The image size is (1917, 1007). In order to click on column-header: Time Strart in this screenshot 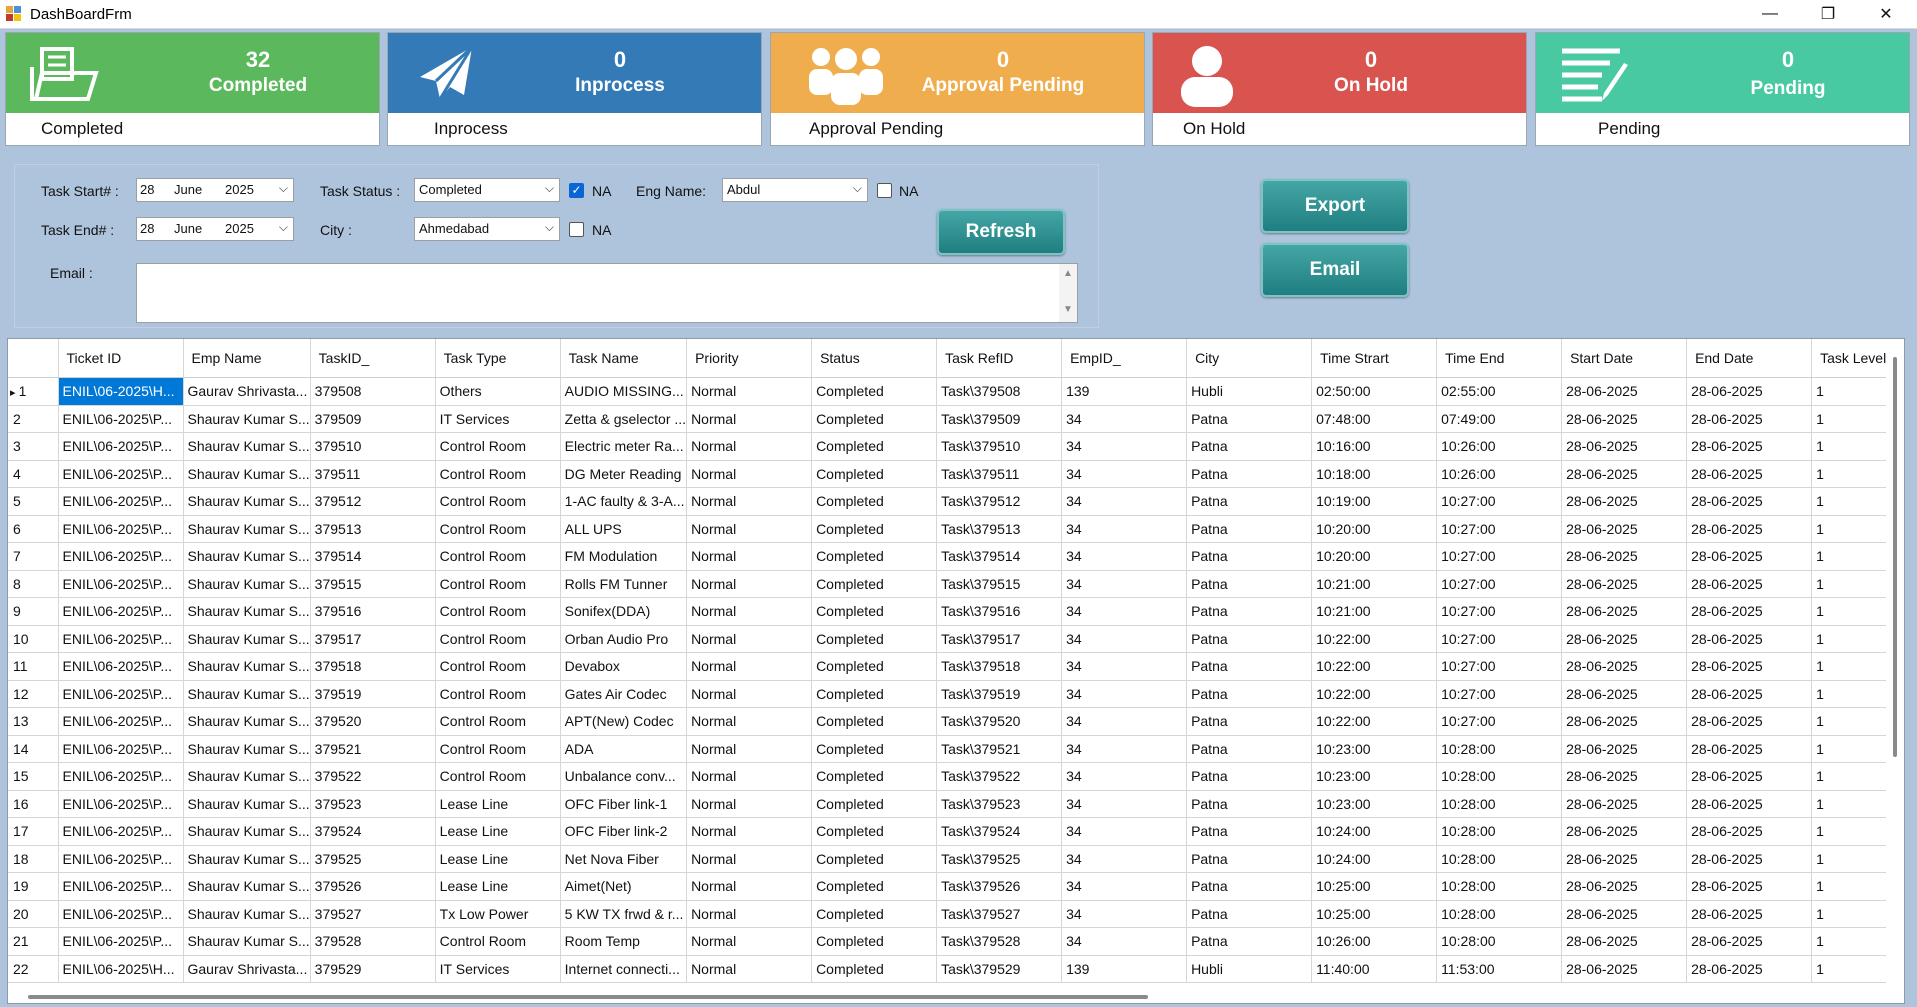, I will do `click(1374, 358)`.